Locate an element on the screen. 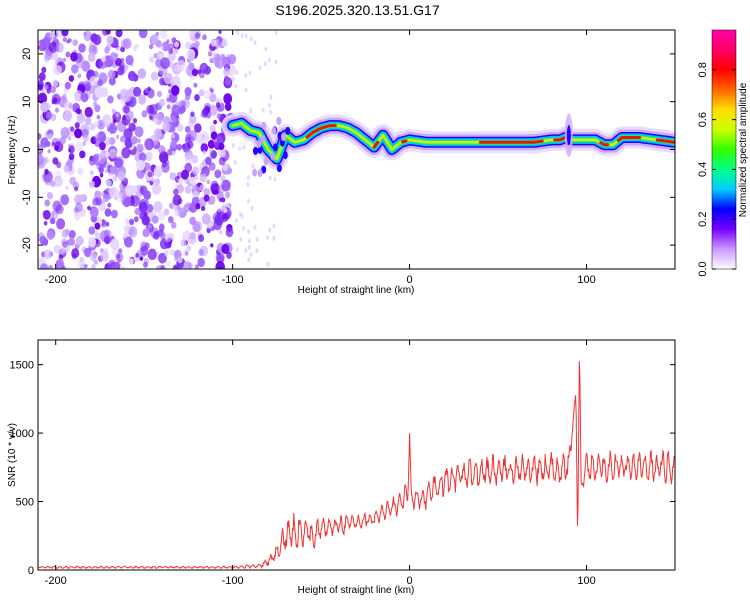  colorbar-frame is located at coordinates (724, 149).